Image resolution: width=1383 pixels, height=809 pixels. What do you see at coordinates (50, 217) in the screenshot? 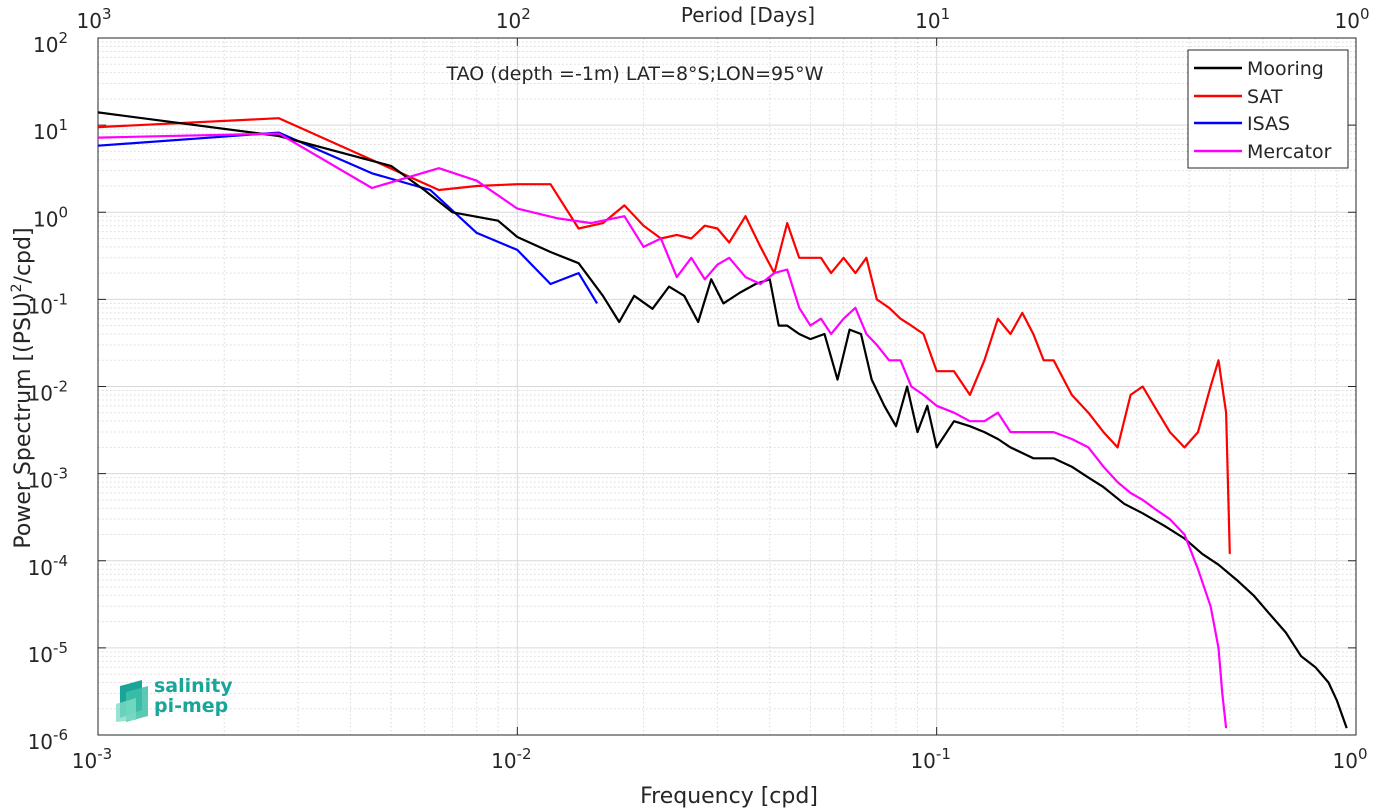
I see `y-tick-label: 10⁰` at bounding box center [50, 217].